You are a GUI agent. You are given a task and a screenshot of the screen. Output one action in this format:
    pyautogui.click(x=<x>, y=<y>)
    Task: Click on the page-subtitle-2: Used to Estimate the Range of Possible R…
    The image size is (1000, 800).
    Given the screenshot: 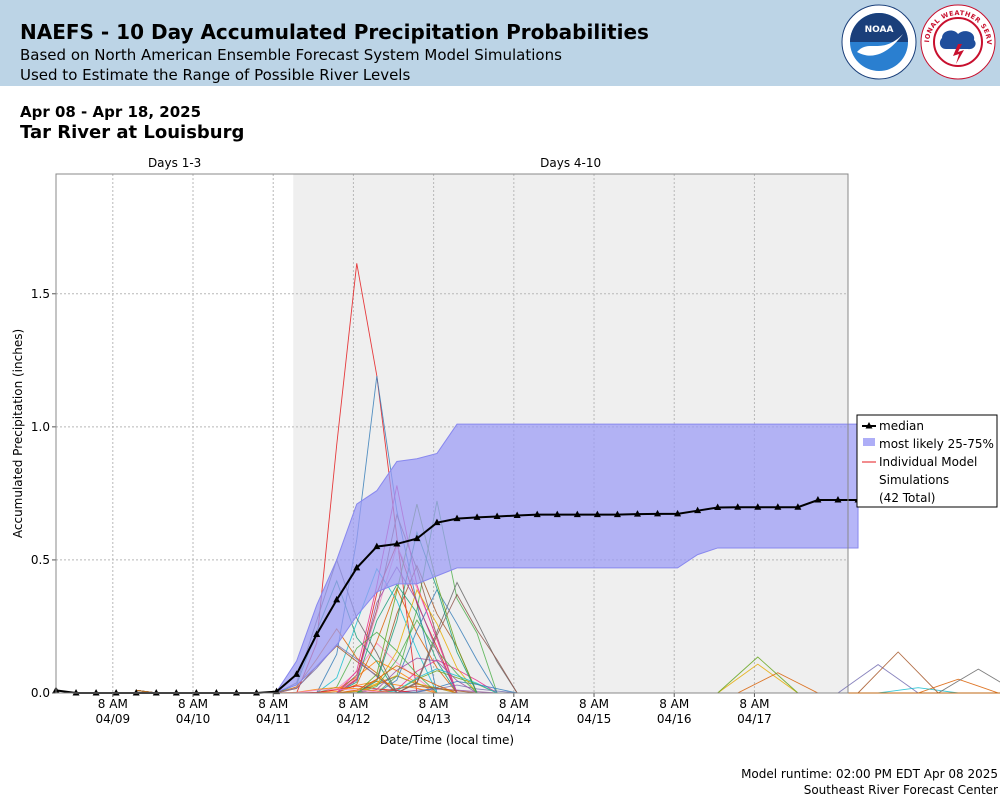 What is the action you would take?
    pyautogui.click(x=215, y=75)
    